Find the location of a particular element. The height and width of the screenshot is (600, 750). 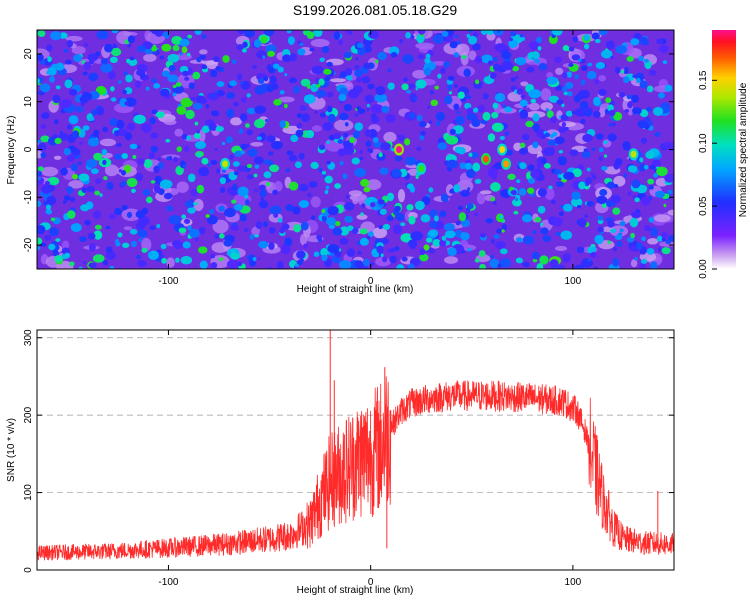

snr-y-tick-label: 0 is located at coordinates (28, 570).